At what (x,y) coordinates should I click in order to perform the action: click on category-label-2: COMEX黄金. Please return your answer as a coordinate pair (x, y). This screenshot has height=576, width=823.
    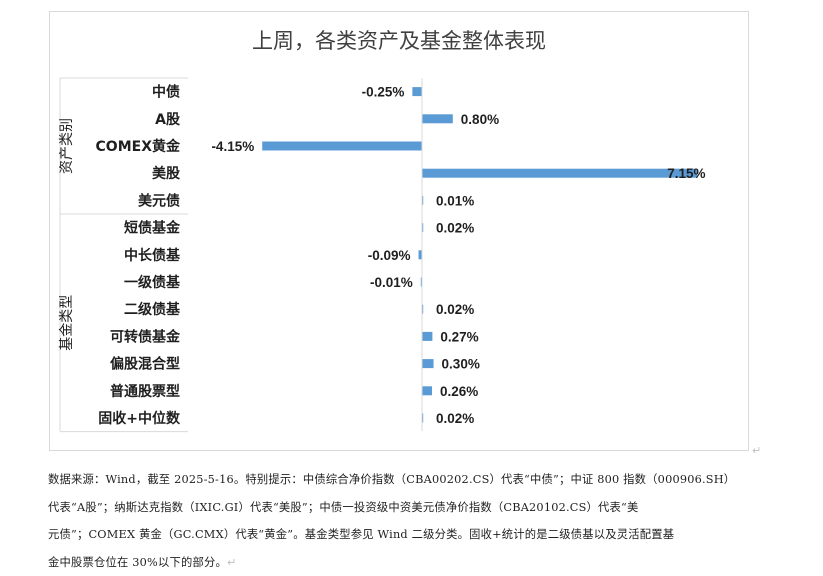
    Looking at the image, I should click on (138, 146).